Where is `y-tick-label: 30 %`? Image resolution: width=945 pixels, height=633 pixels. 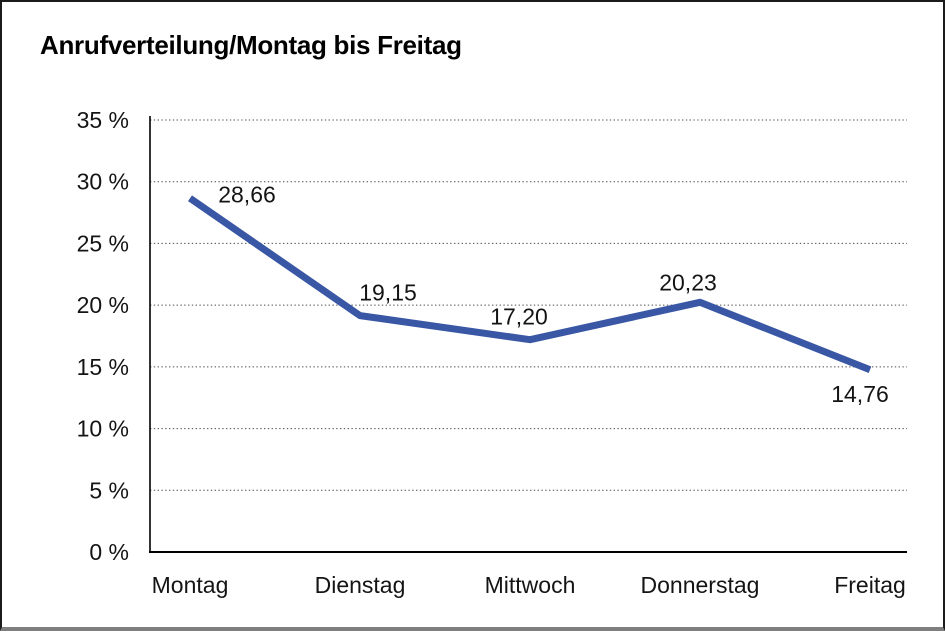
y-tick-label: 30 % is located at coordinates (103, 182).